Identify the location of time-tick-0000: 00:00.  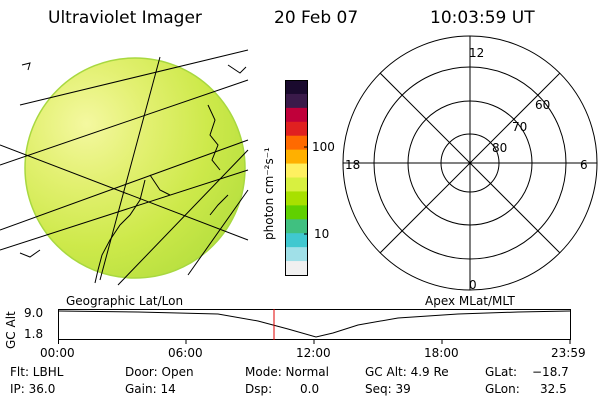
(57, 353).